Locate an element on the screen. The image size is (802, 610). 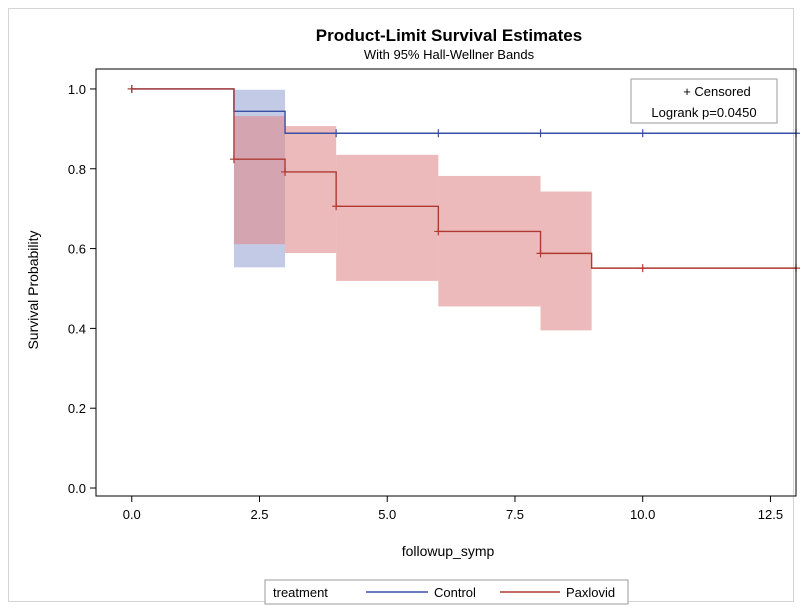
logrank-note: Logrank p=0.0450 is located at coordinates (703, 112).